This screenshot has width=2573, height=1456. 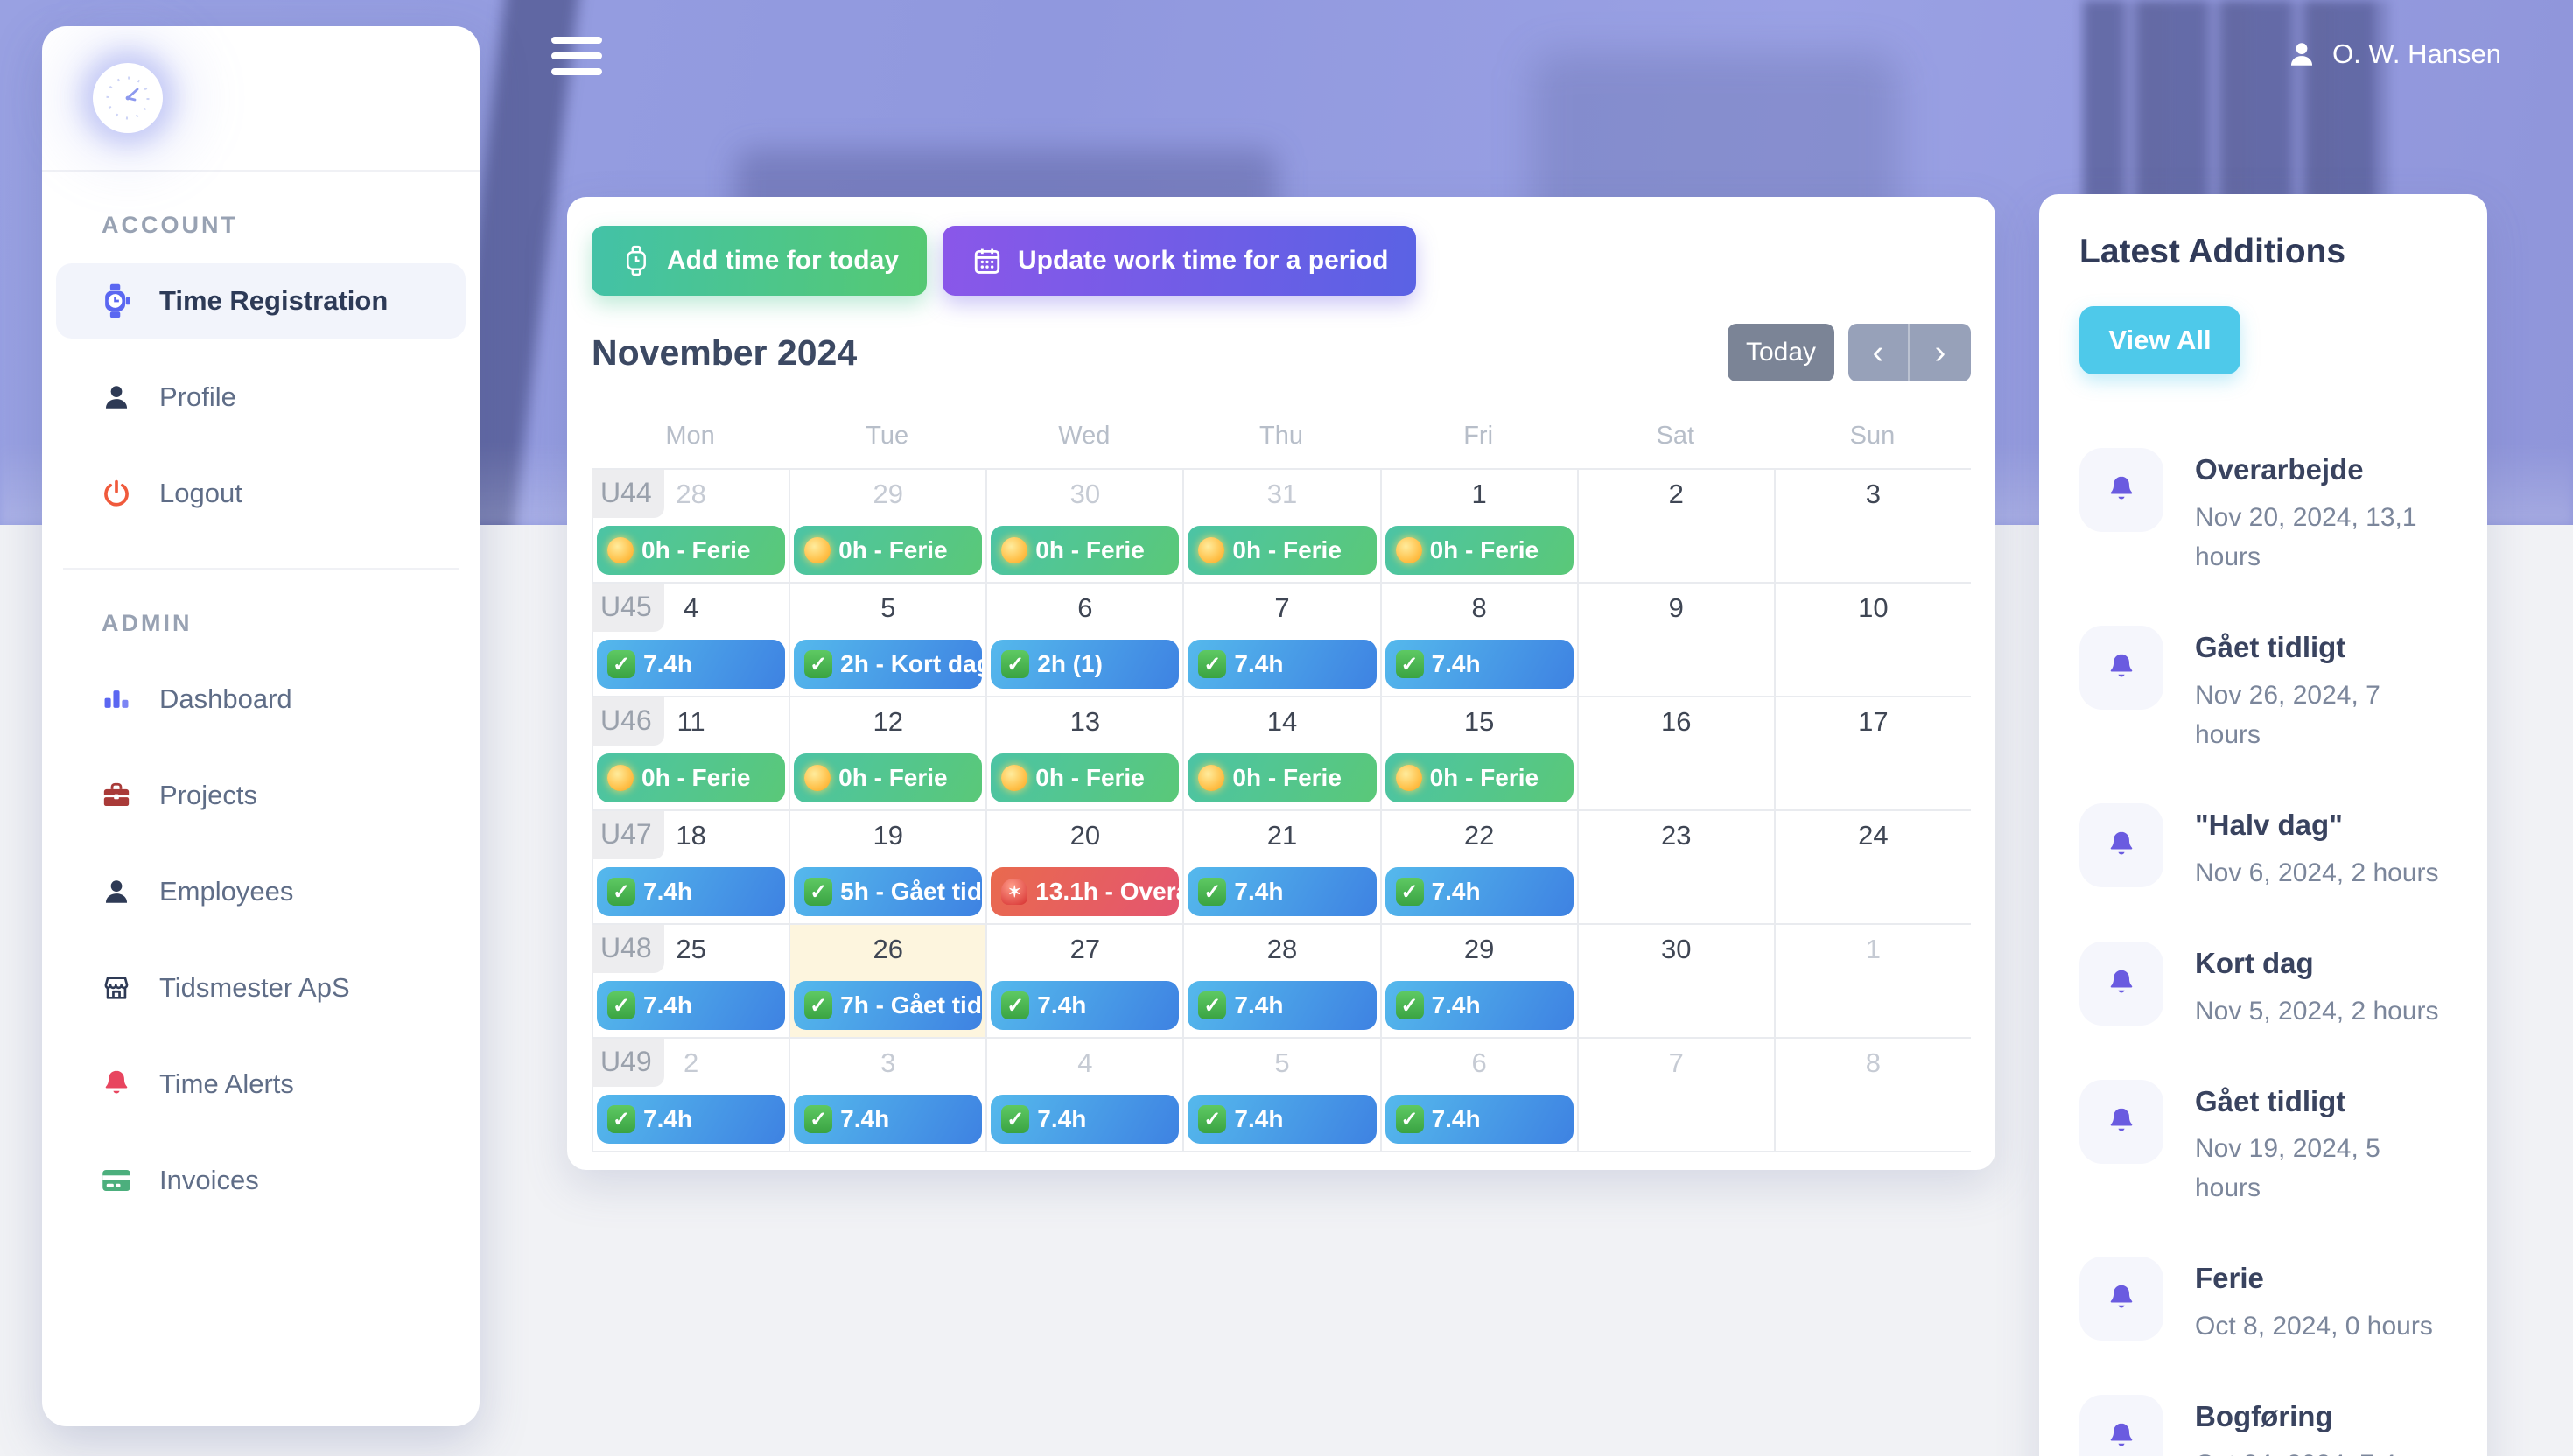 I want to click on day-cell: 6 ✓ 2h (1), so click(x=1083, y=640).